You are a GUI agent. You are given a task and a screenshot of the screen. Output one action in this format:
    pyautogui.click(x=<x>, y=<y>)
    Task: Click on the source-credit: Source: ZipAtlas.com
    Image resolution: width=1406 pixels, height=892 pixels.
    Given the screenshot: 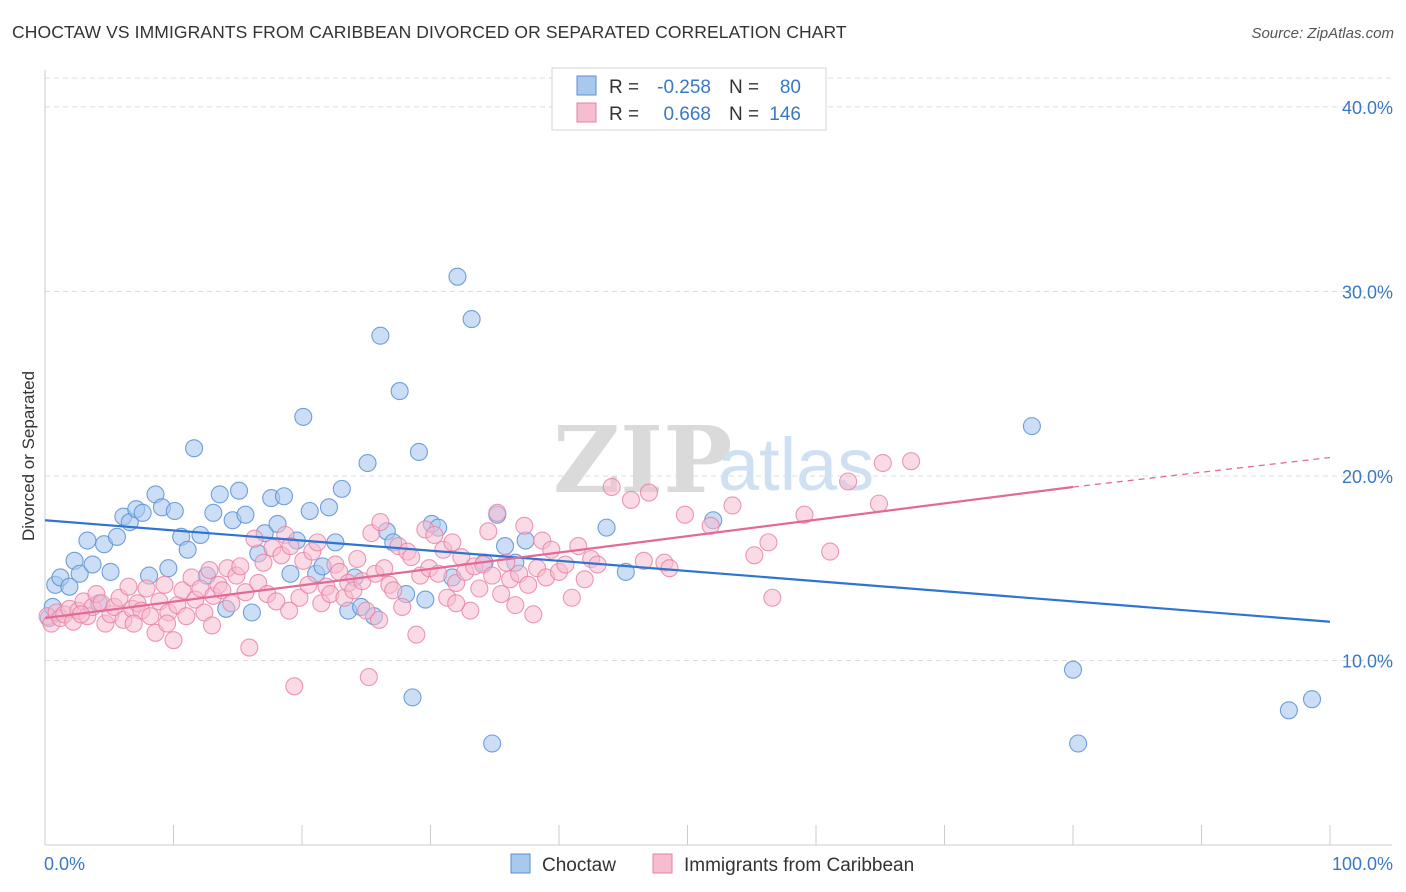 What is the action you would take?
    pyautogui.click(x=1322, y=33)
    